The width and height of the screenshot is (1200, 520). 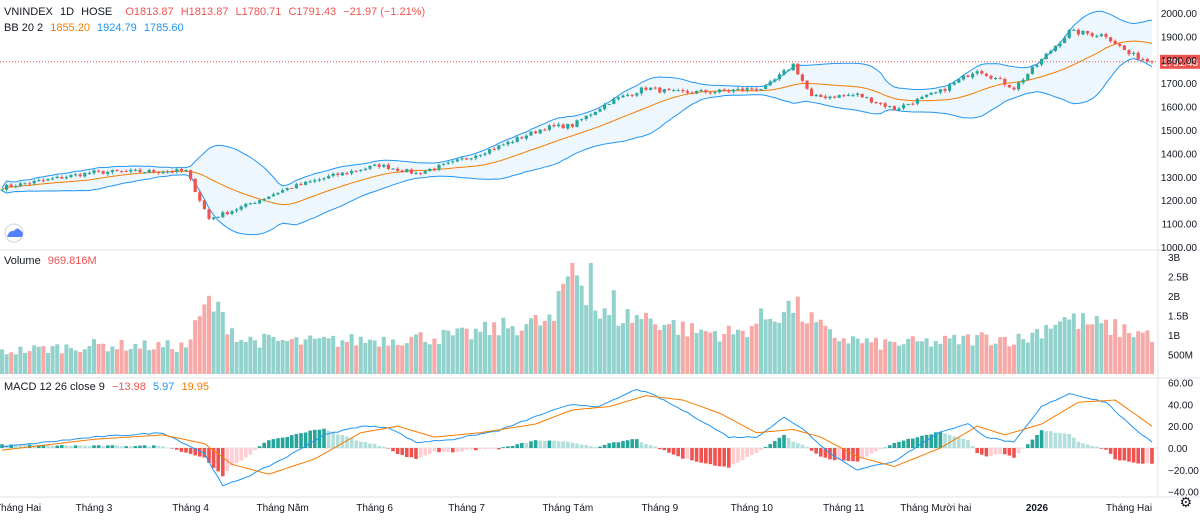 I want to click on gear-icon: ⚙, so click(x=1185, y=502).